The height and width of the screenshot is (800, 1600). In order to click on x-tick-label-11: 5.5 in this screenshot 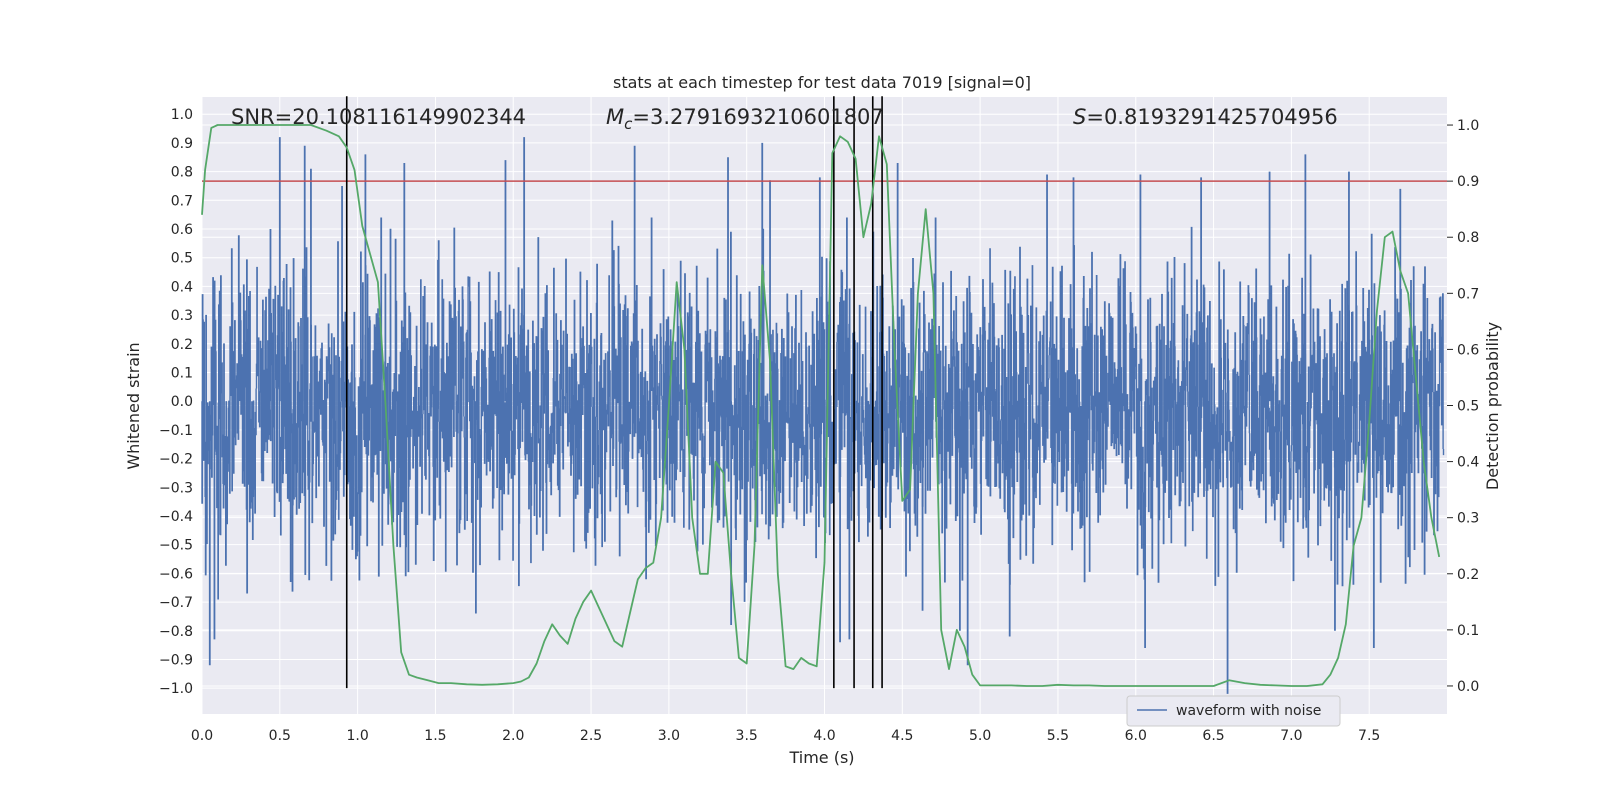, I will do `click(1058, 736)`.